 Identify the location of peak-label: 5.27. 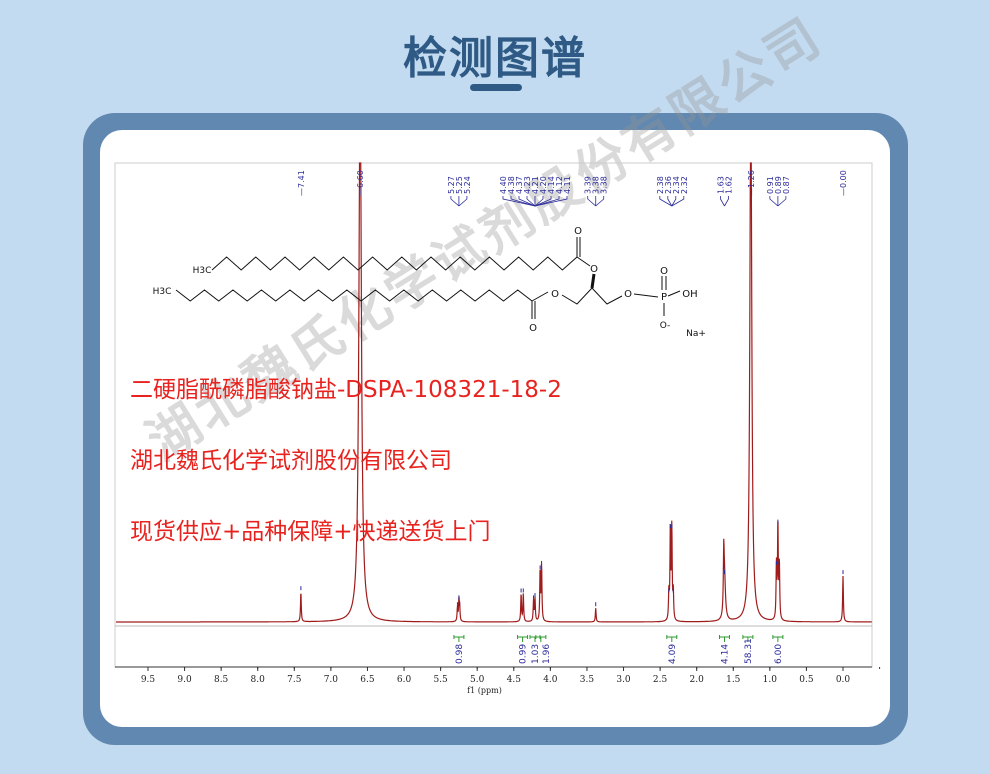
(451, 185).